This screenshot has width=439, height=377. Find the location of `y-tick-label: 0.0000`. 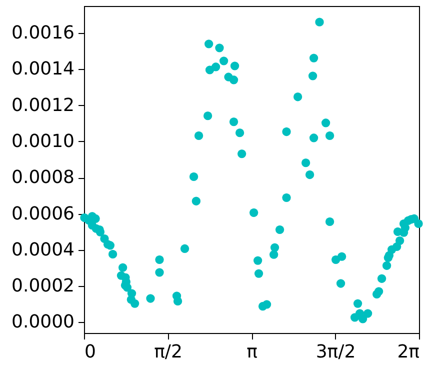

y-tick-label: 0.0000 is located at coordinates (43, 322).